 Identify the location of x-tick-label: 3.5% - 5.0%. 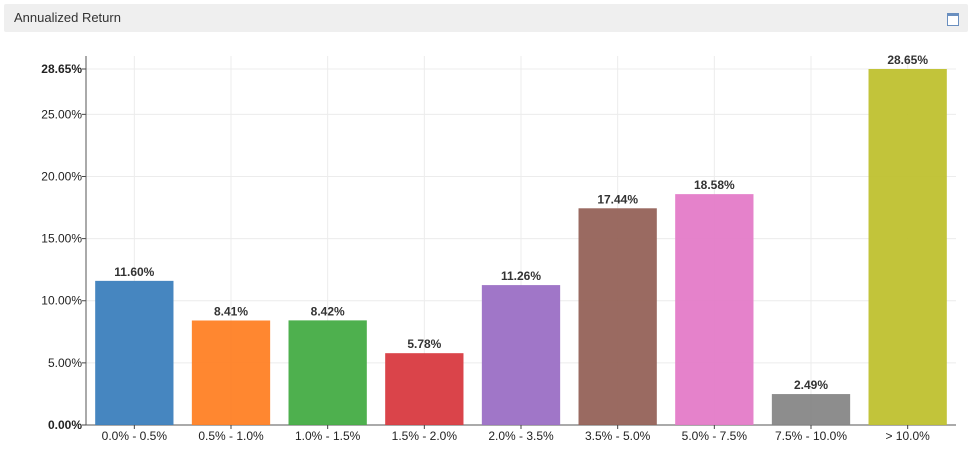
(618, 436).